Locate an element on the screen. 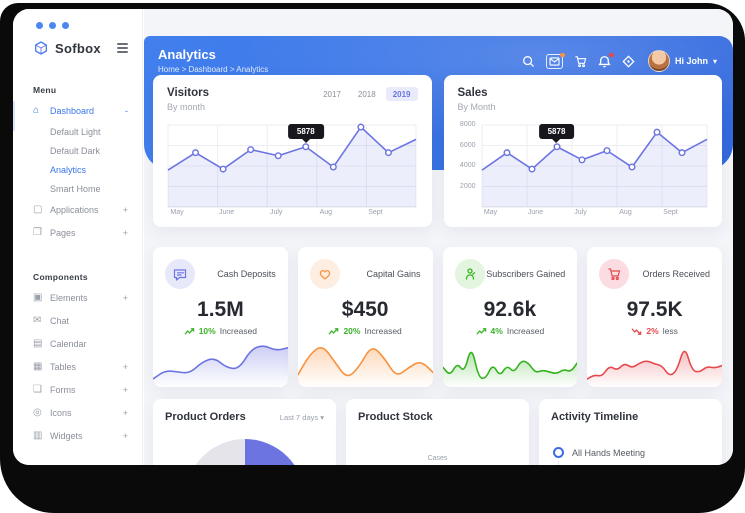 This screenshot has width=745, height=513. chevron-down-icon: ▾ is located at coordinates (322, 417).